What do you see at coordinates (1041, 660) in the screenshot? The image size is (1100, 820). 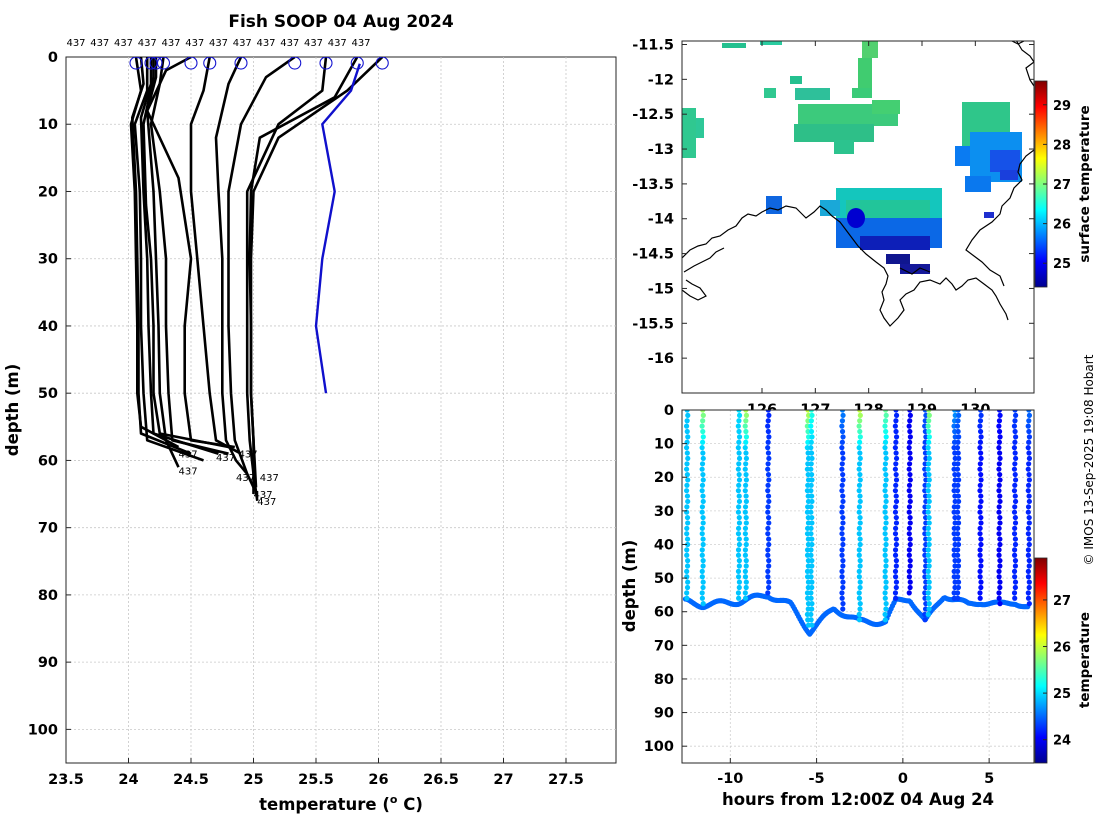 I see `timedepth-colorbar` at bounding box center [1041, 660].